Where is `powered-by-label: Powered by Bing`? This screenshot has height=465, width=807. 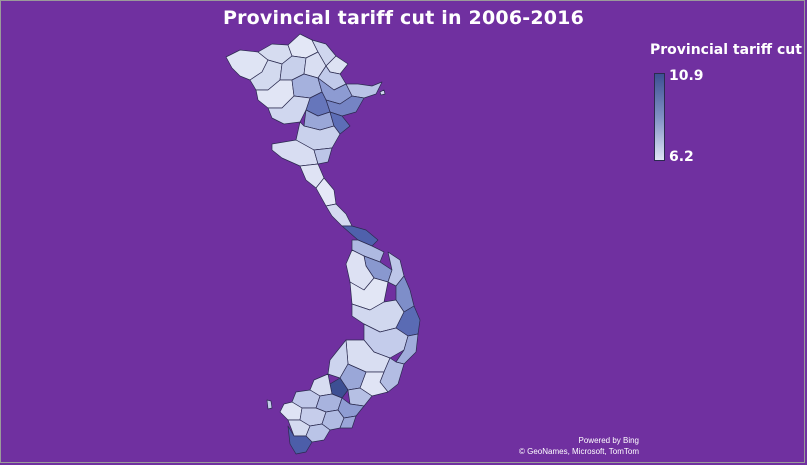
powered-by-label: Powered by Bing is located at coordinates (608, 440).